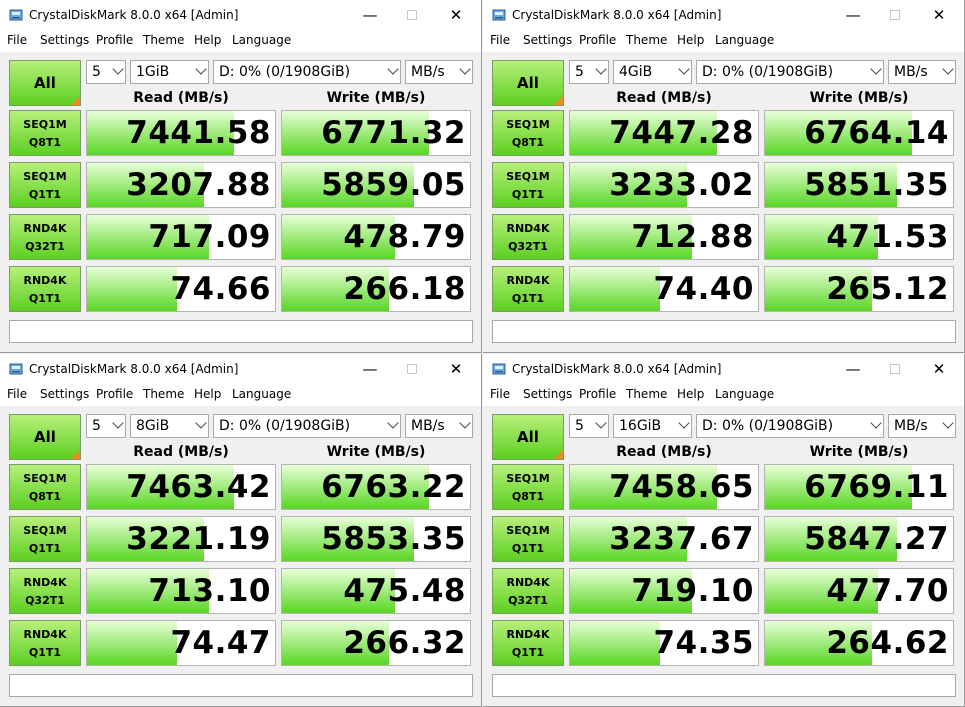 This screenshot has height=707, width=965. Describe the element at coordinates (376, 289) in the screenshot. I see `write-result-cell: 266.18` at that location.